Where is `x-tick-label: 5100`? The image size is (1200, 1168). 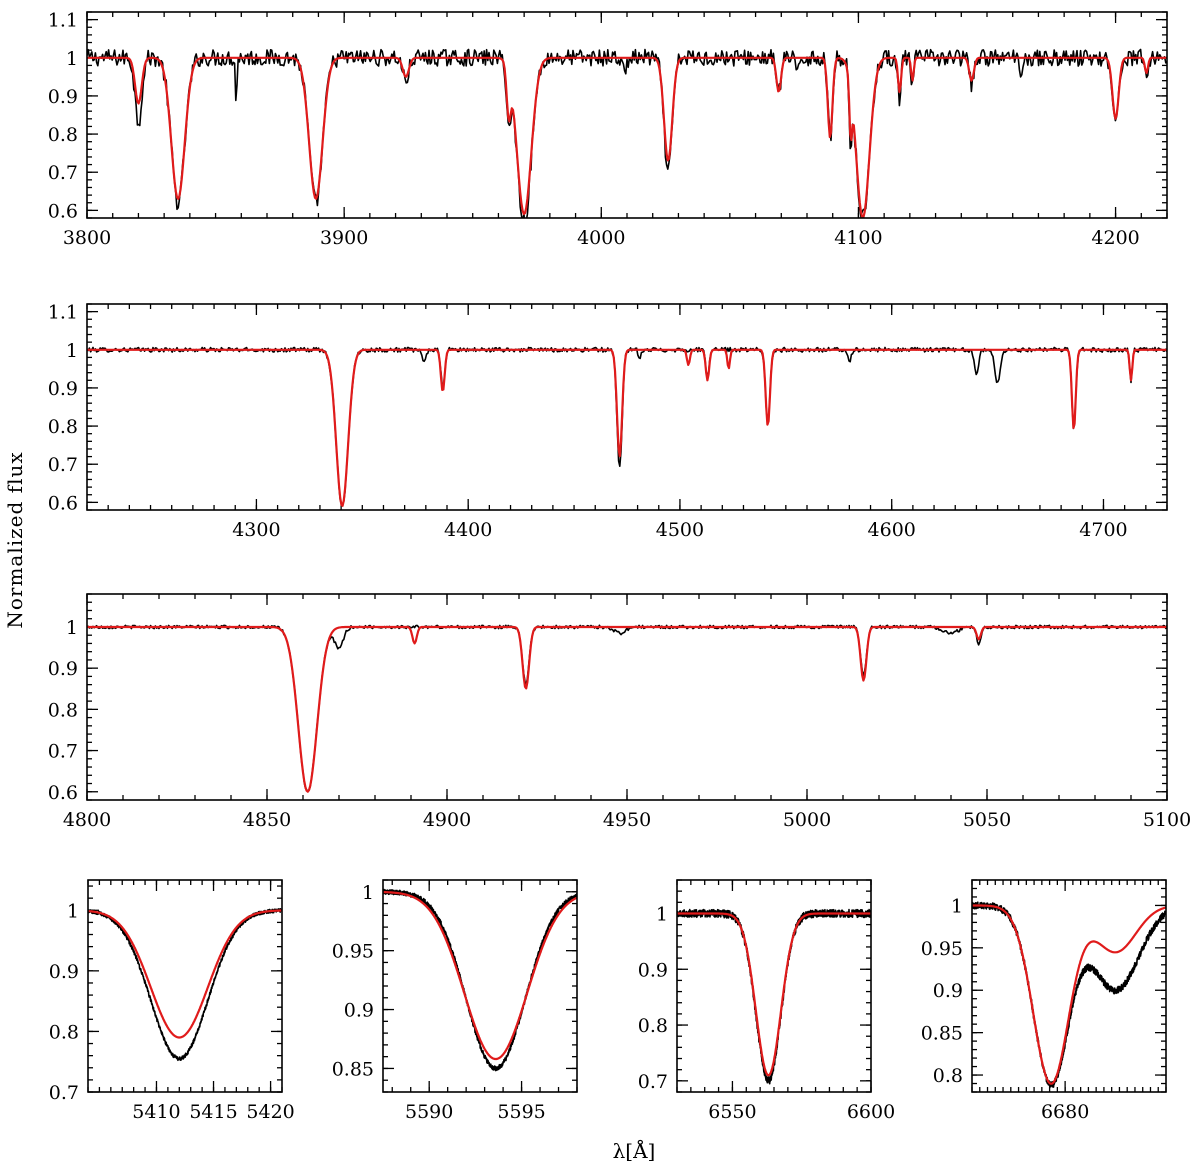 x-tick-label: 5100 is located at coordinates (1167, 820).